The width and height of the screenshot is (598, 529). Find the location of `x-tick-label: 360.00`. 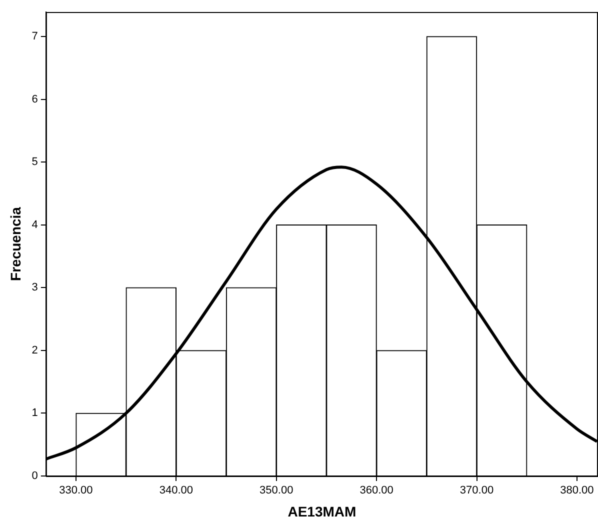

x-tick-label: 360.00 is located at coordinates (377, 490).